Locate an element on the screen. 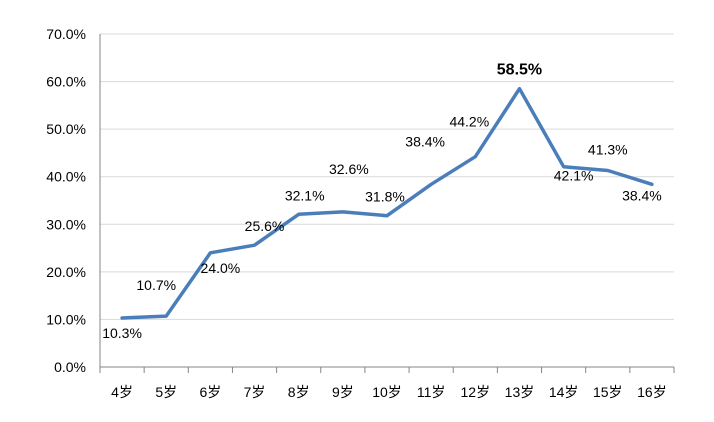 The height and width of the screenshot is (422, 714). data-label: 44.2% is located at coordinates (469, 122).